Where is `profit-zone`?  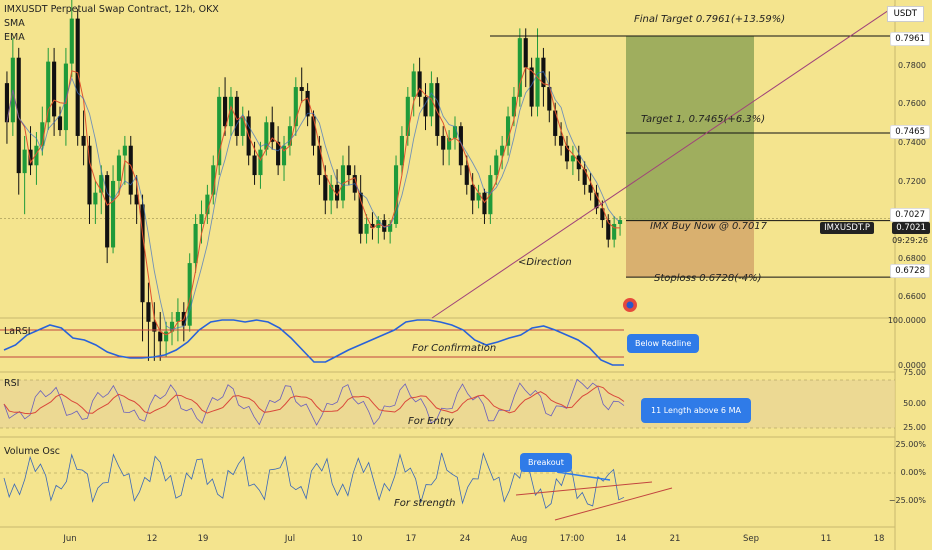 profit-zone is located at coordinates (690, 128).